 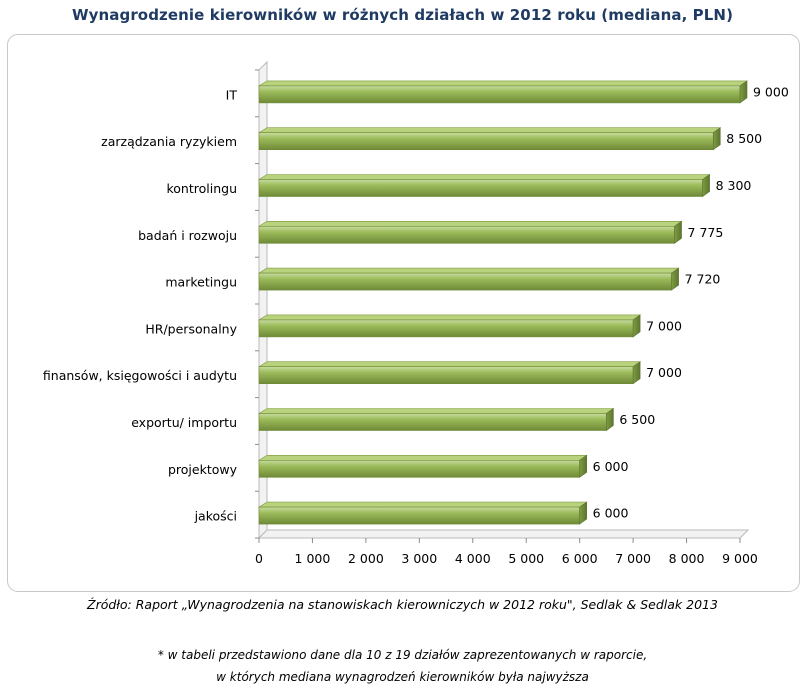 What do you see at coordinates (744, 138) in the screenshot?
I see `data-label: 8 500` at bounding box center [744, 138].